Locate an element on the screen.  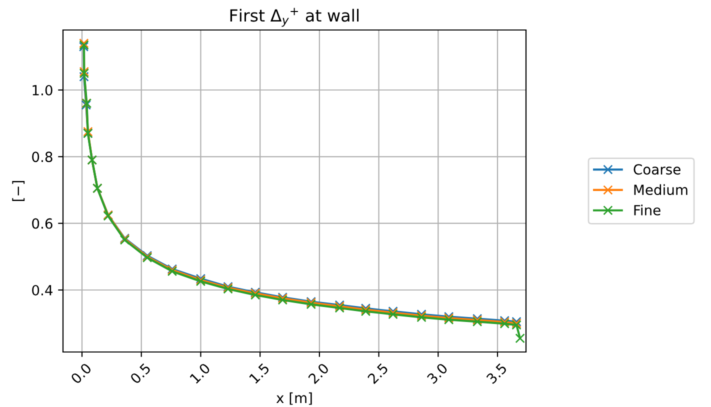
y-axis-title: [−] is located at coordinates (18, 191).